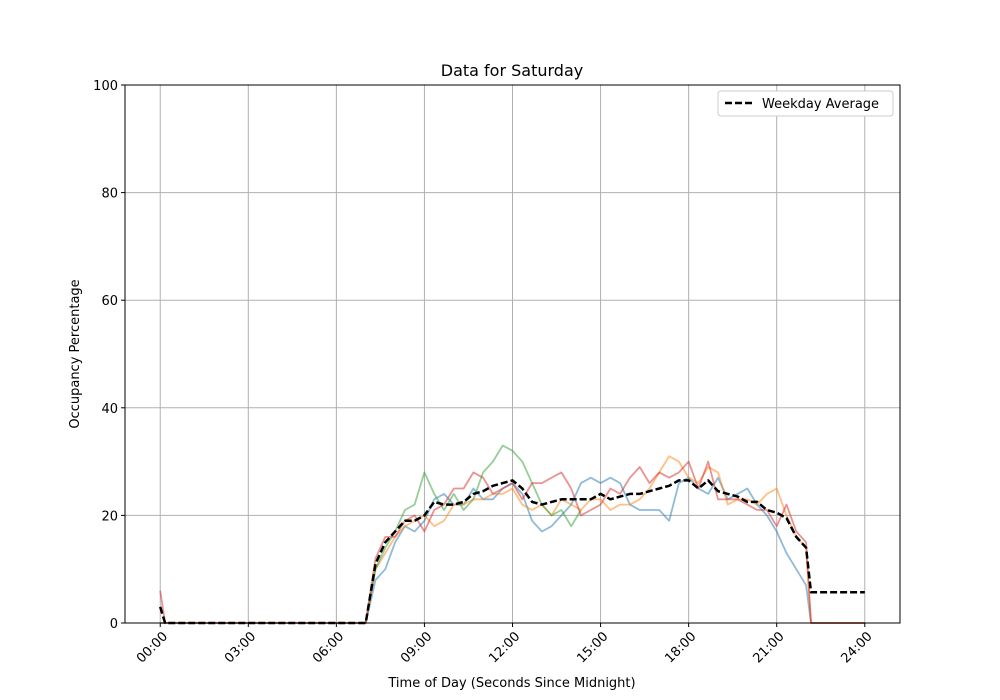  What do you see at coordinates (512, 70) in the screenshot?
I see `chart-title: Data for Saturday` at bounding box center [512, 70].